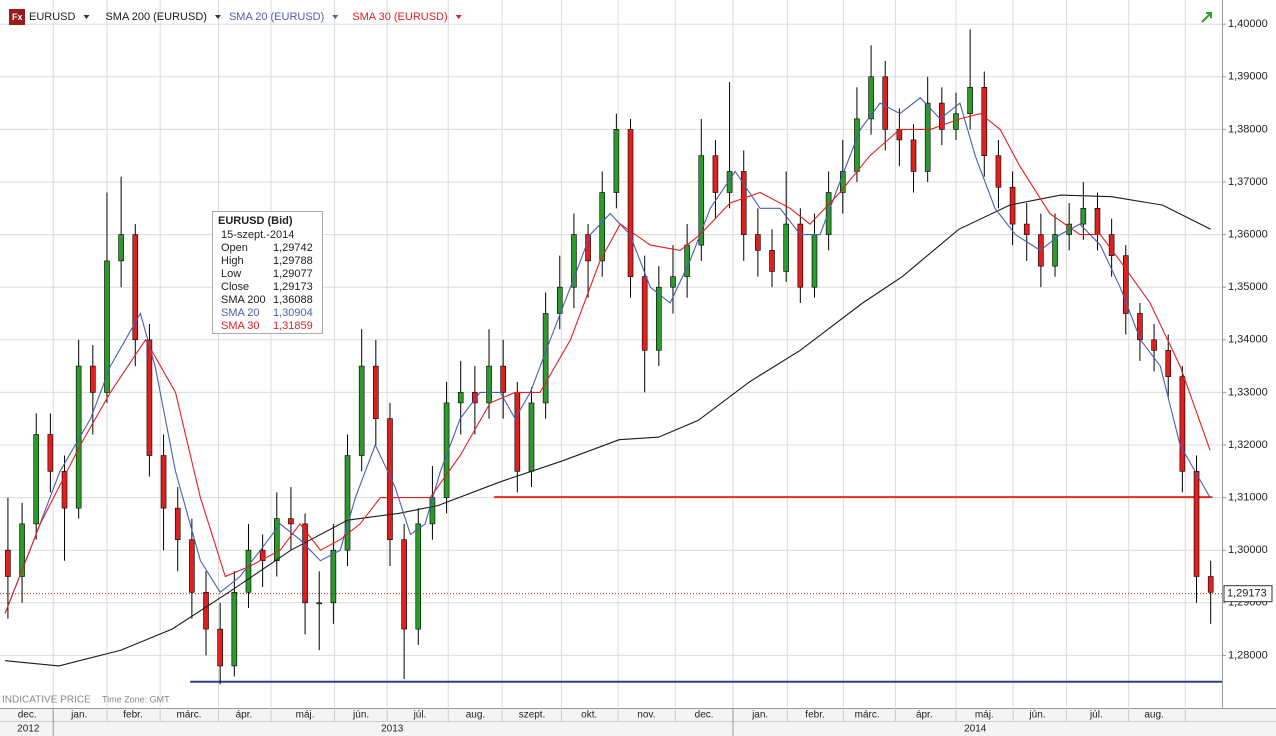 Image resolution: width=1276 pixels, height=736 pixels. I want to click on month-label: márc., so click(189, 715).